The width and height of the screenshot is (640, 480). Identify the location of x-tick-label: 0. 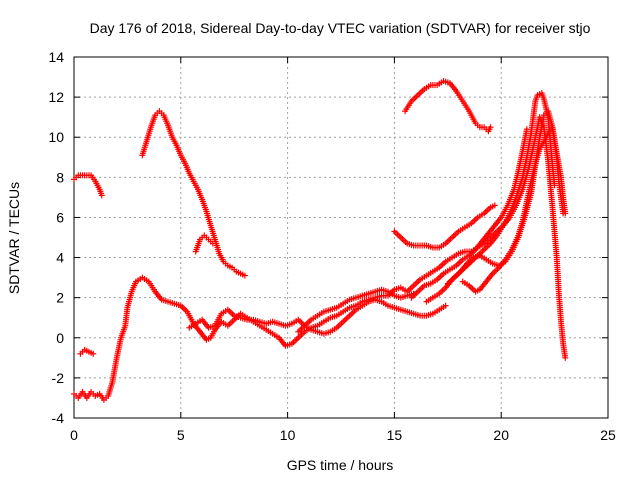
(74, 435).